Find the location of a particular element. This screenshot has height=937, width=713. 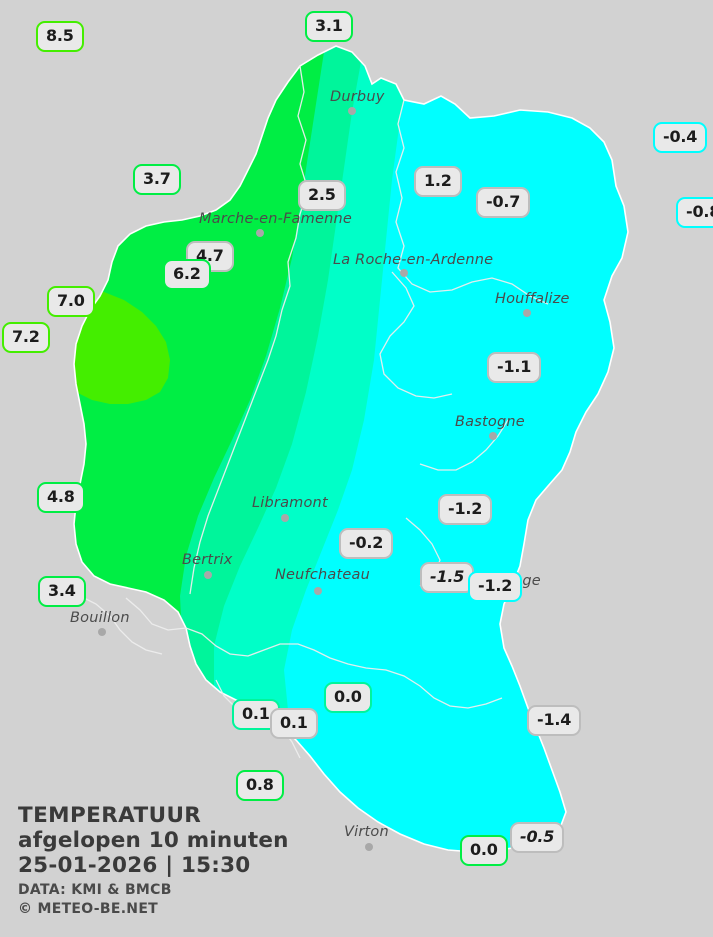

station-value-badge: -1.5 is located at coordinates (447, 577).